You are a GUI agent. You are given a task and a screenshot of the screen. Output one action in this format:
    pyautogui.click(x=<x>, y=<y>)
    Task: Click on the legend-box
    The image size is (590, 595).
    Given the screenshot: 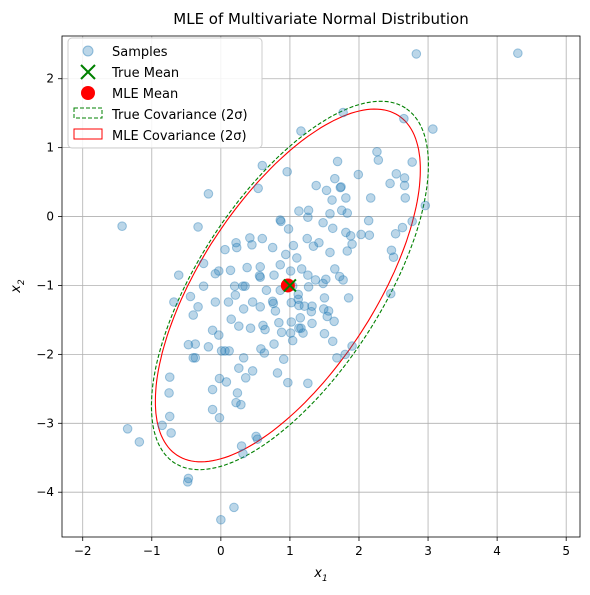 What is the action you would take?
    pyautogui.click(x=165, y=93)
    